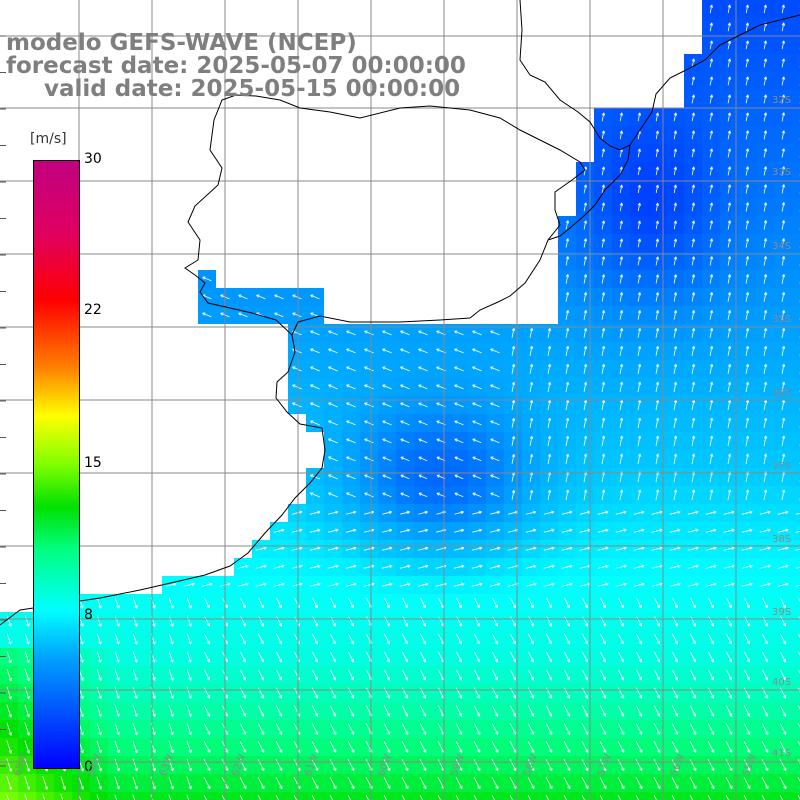  Describe the element at coordinates (782, 393) in the screenshot. I see `lat-label-36s: 36S` at that location.